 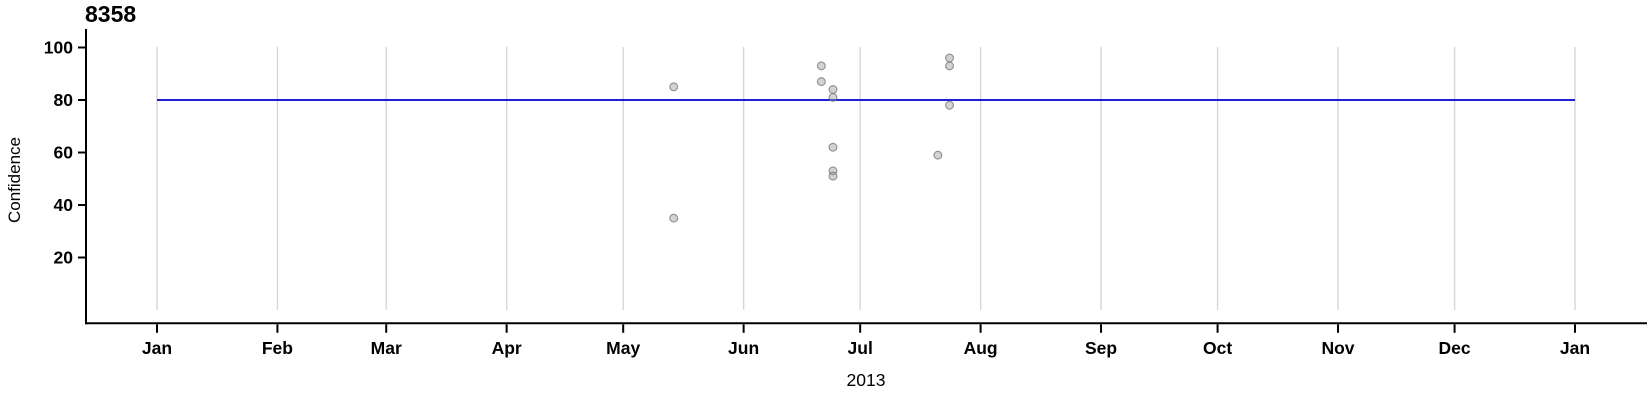 What do you see at coordinates (277, 348) in the screenshot?
I see `x-tick-label: Feb` at bounding box center [277, 348].